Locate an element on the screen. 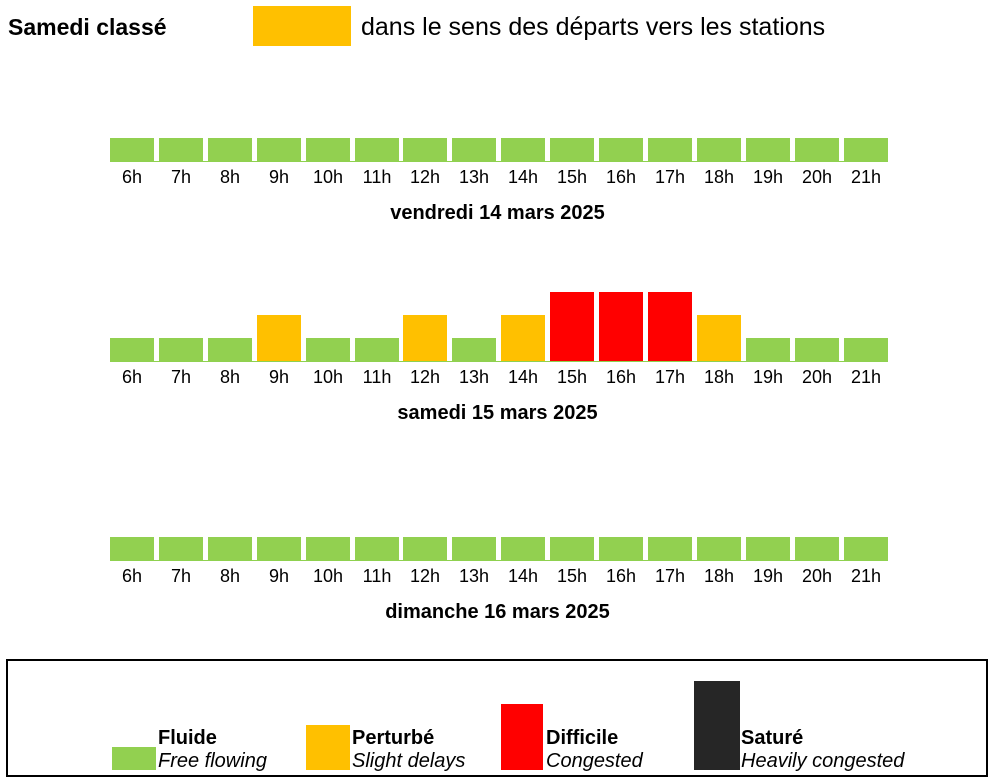 This screenshot has width=995, height=781. day-title: vendredi 14 mars 2025 is located at coordinates (497, 213).